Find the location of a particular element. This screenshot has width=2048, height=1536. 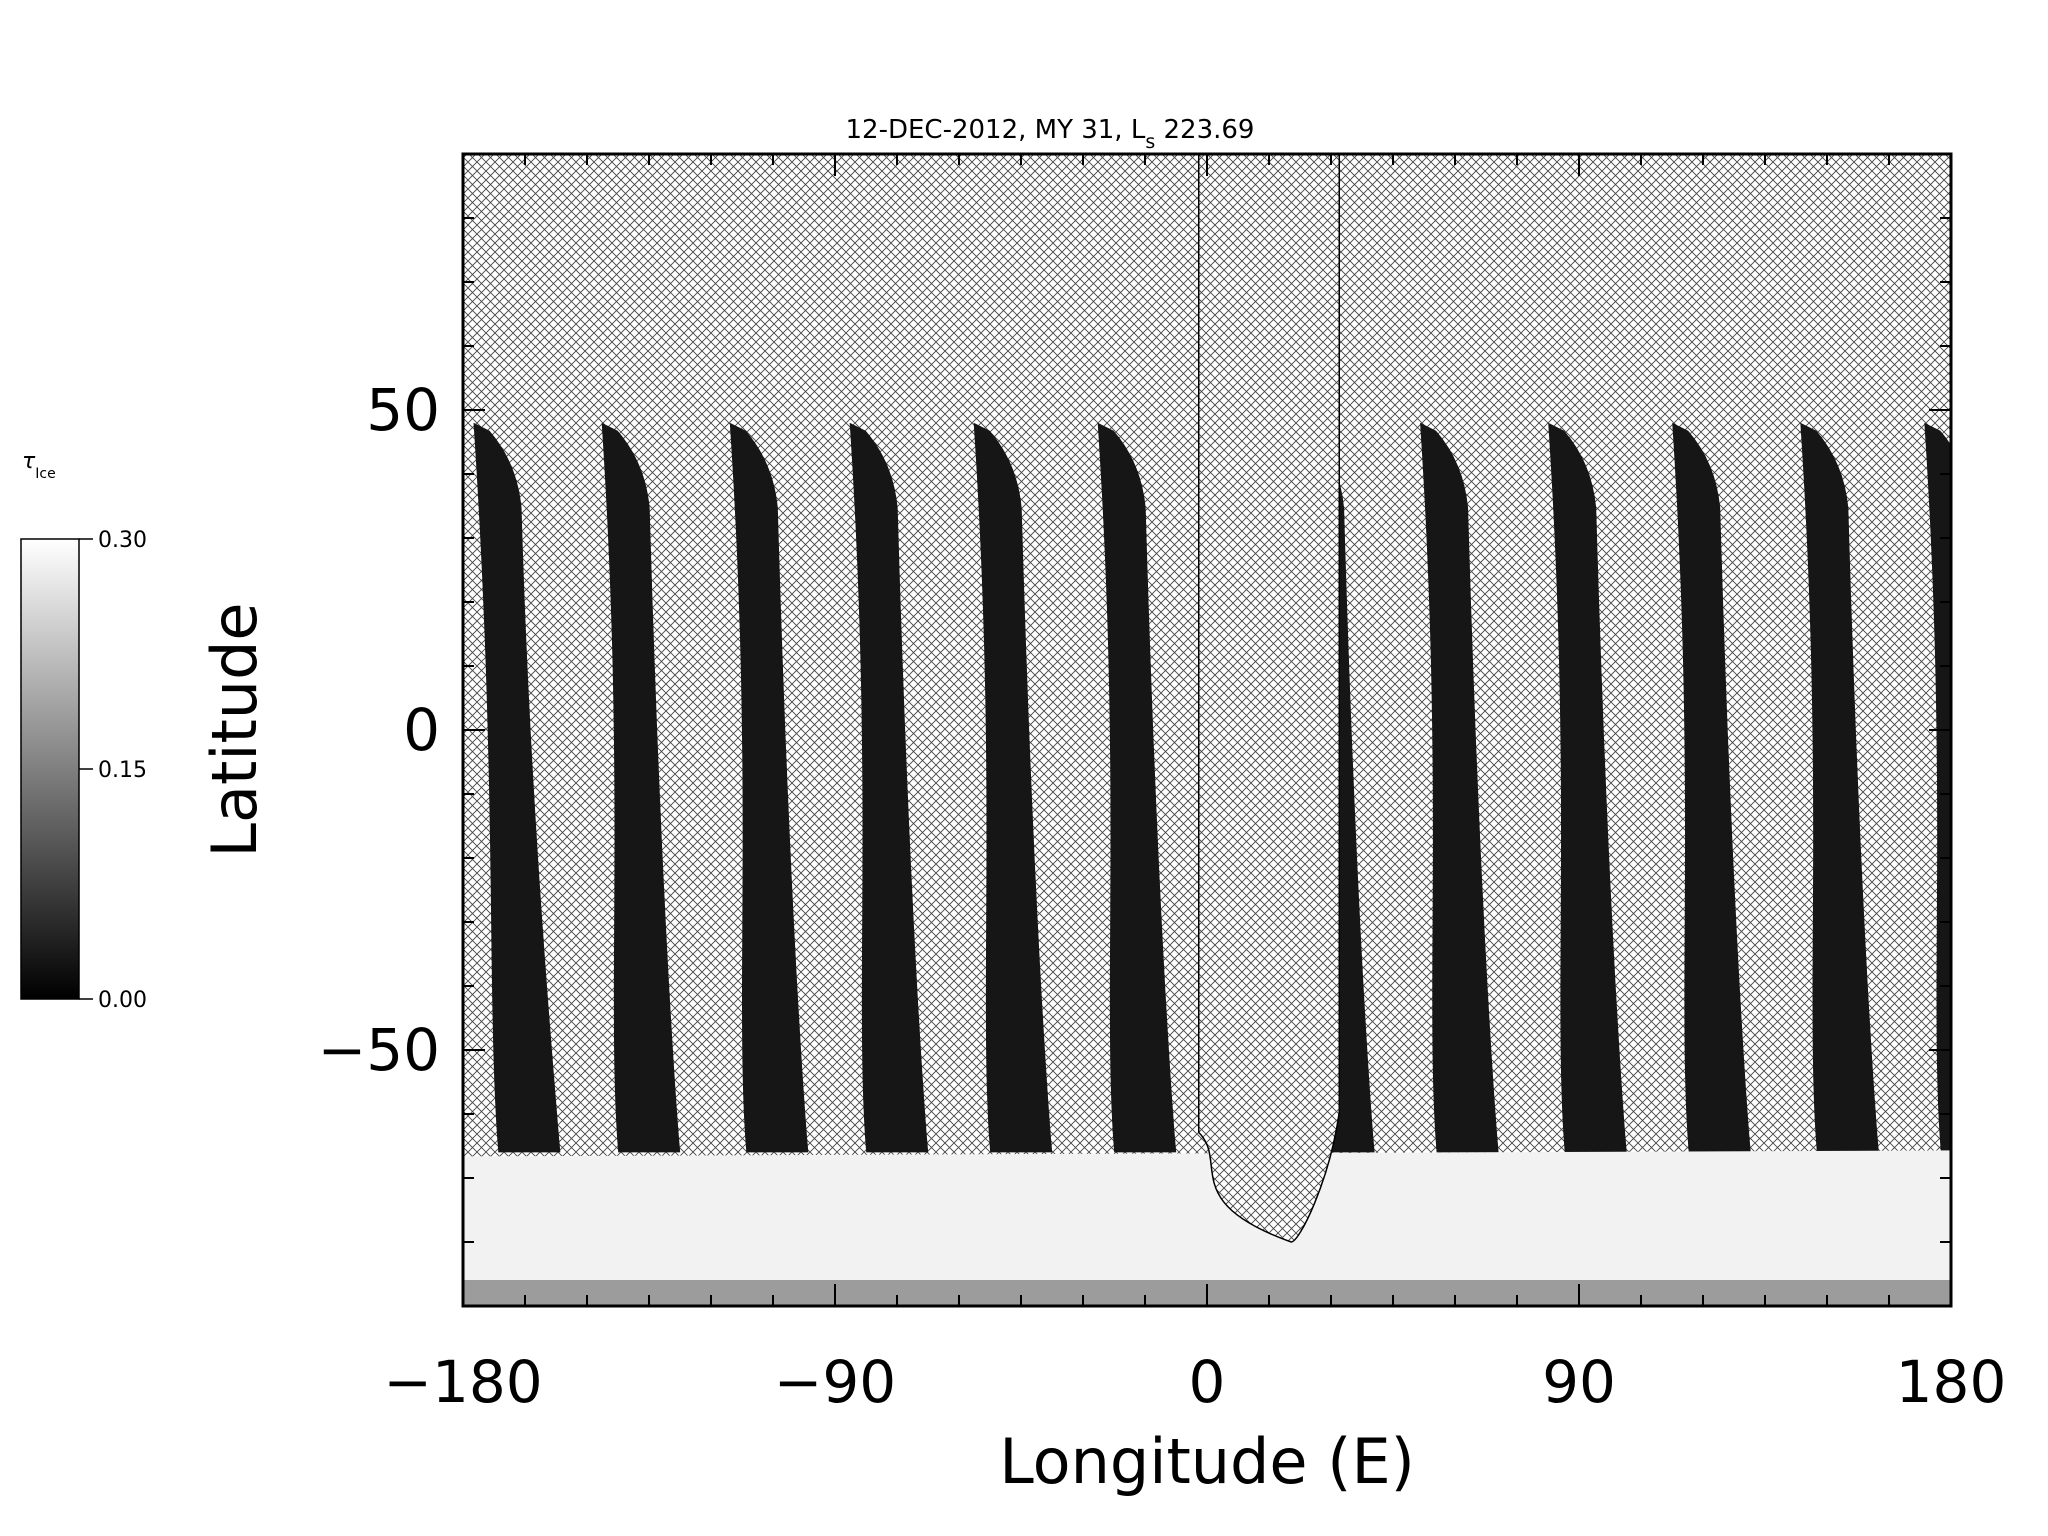

polar-ice-band is located at coordinates (1207, 1228).